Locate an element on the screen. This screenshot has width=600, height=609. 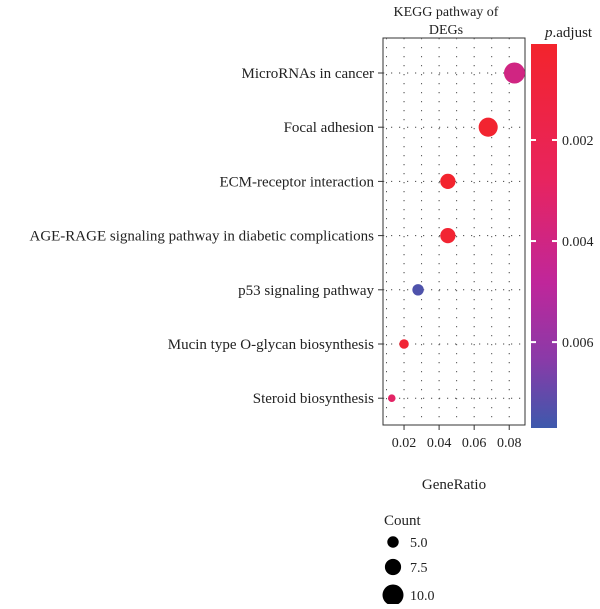
size-legend-label: 7.5 is located at coordinates (419, 568).